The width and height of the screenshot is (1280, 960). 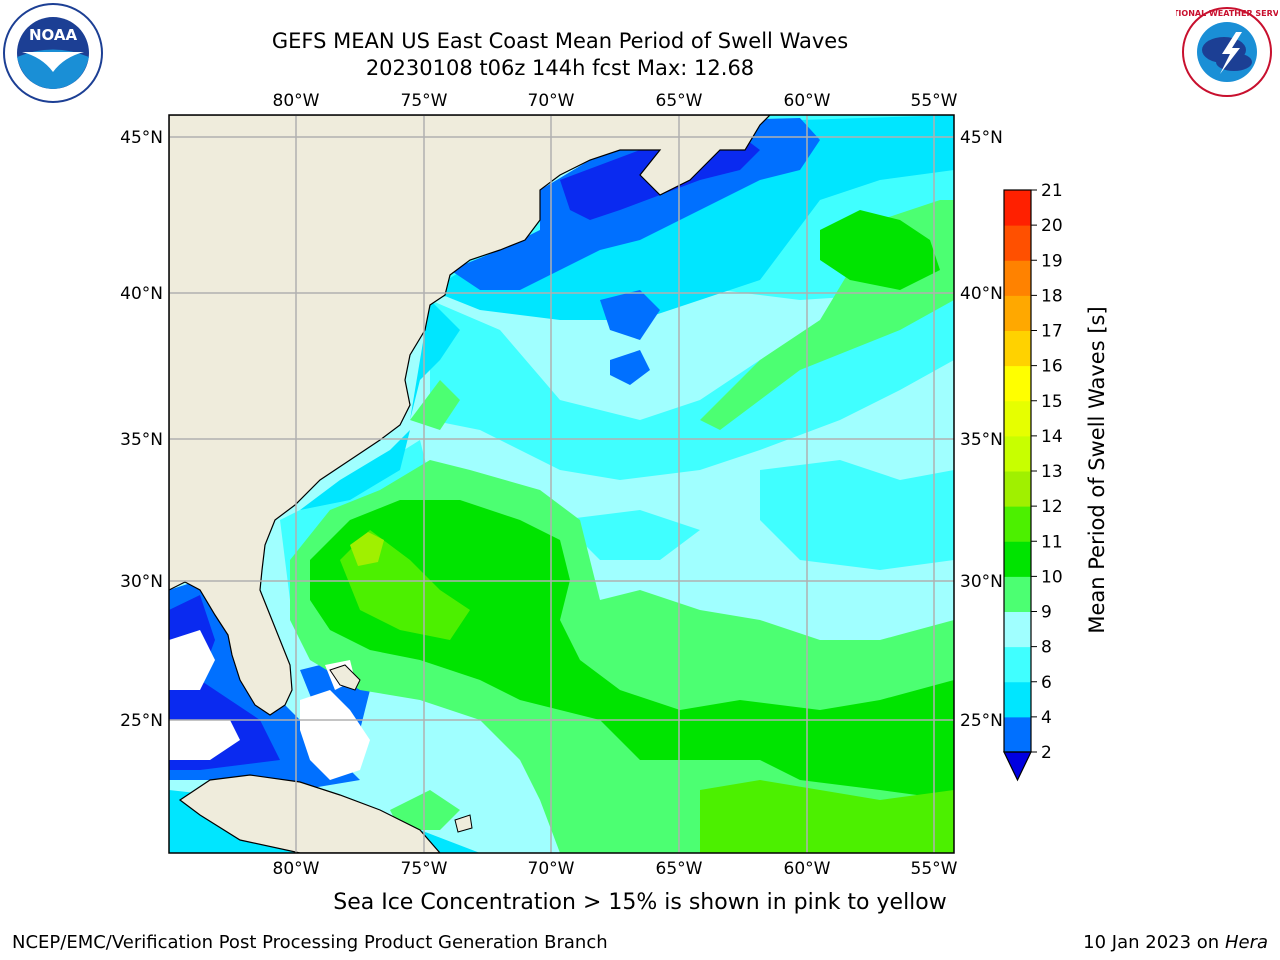 I want to click on colorbar-tick-label: 11, so click(x=1052, y=542).